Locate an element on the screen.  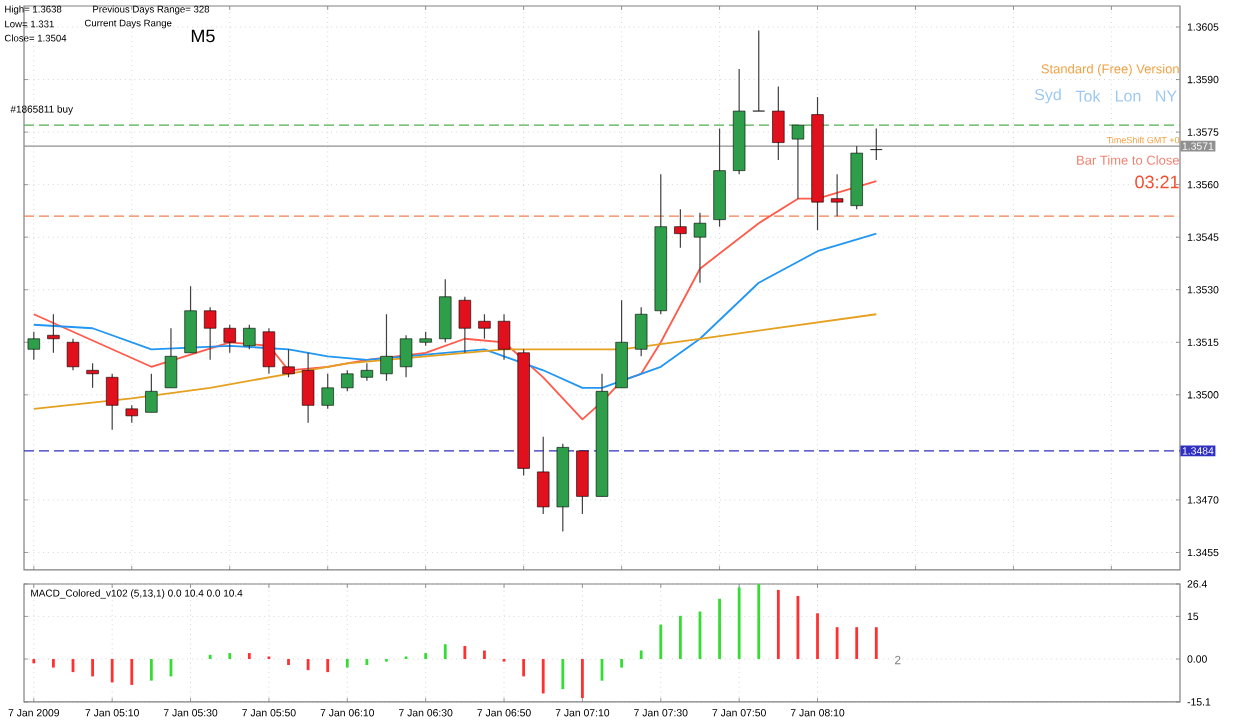
annotation: 03:21 is located at coordinates (1157, 182).